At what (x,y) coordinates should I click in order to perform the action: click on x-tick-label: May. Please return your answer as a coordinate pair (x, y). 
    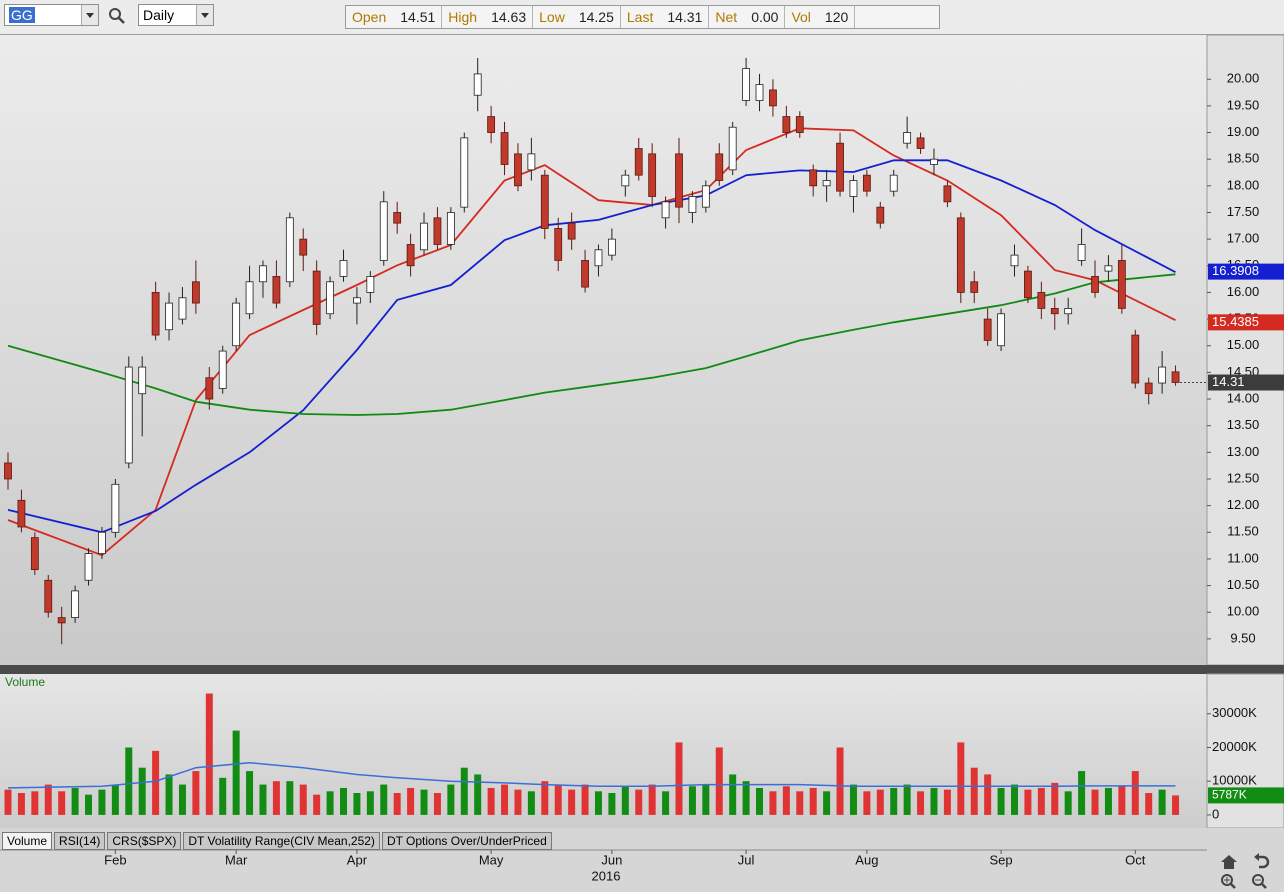
    Looking at the image, I should click on (491, 859).